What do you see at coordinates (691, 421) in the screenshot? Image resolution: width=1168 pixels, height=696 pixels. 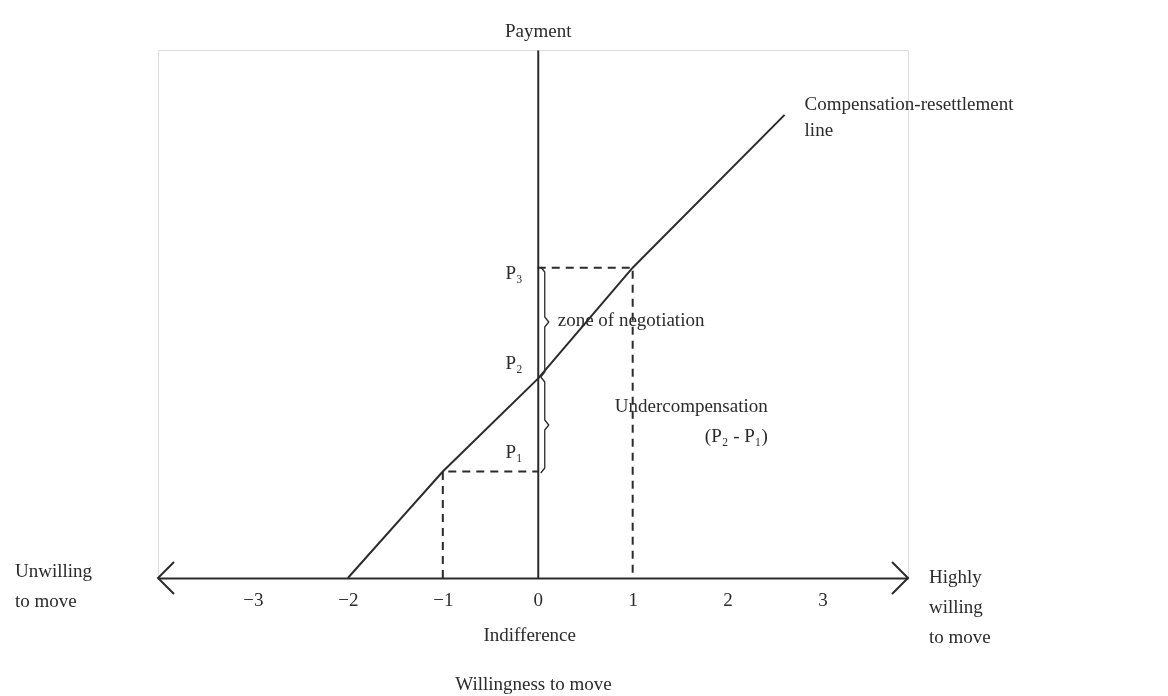 I see `annotation: Undercompensation (P₂ - P₁)` at bounding box center [691, 421].